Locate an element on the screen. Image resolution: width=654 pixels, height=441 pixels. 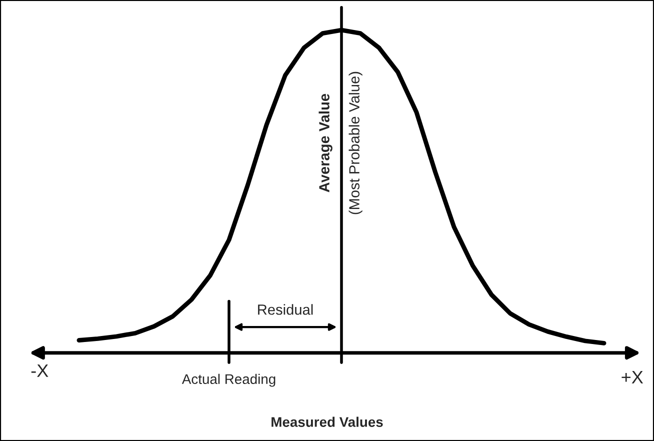
annotation: Residual is located at coordinates (285, 309).